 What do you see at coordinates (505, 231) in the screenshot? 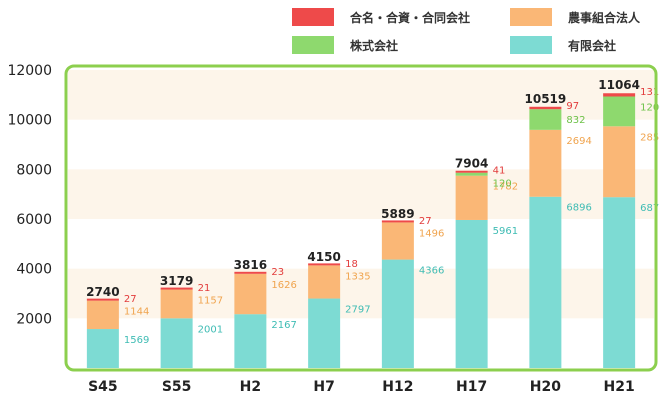
I see `bar-value-label: 5961` at bounding box center [505, 231].